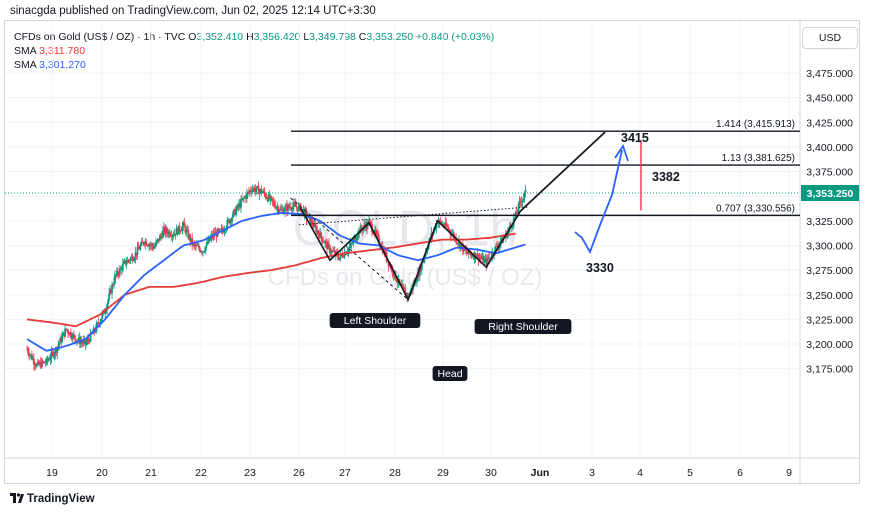 The width and height of the screenshot is (870, 514). Describe the element at coordinates (349, 249) in the screenshot. I see `left-trend-dashed` at that location.